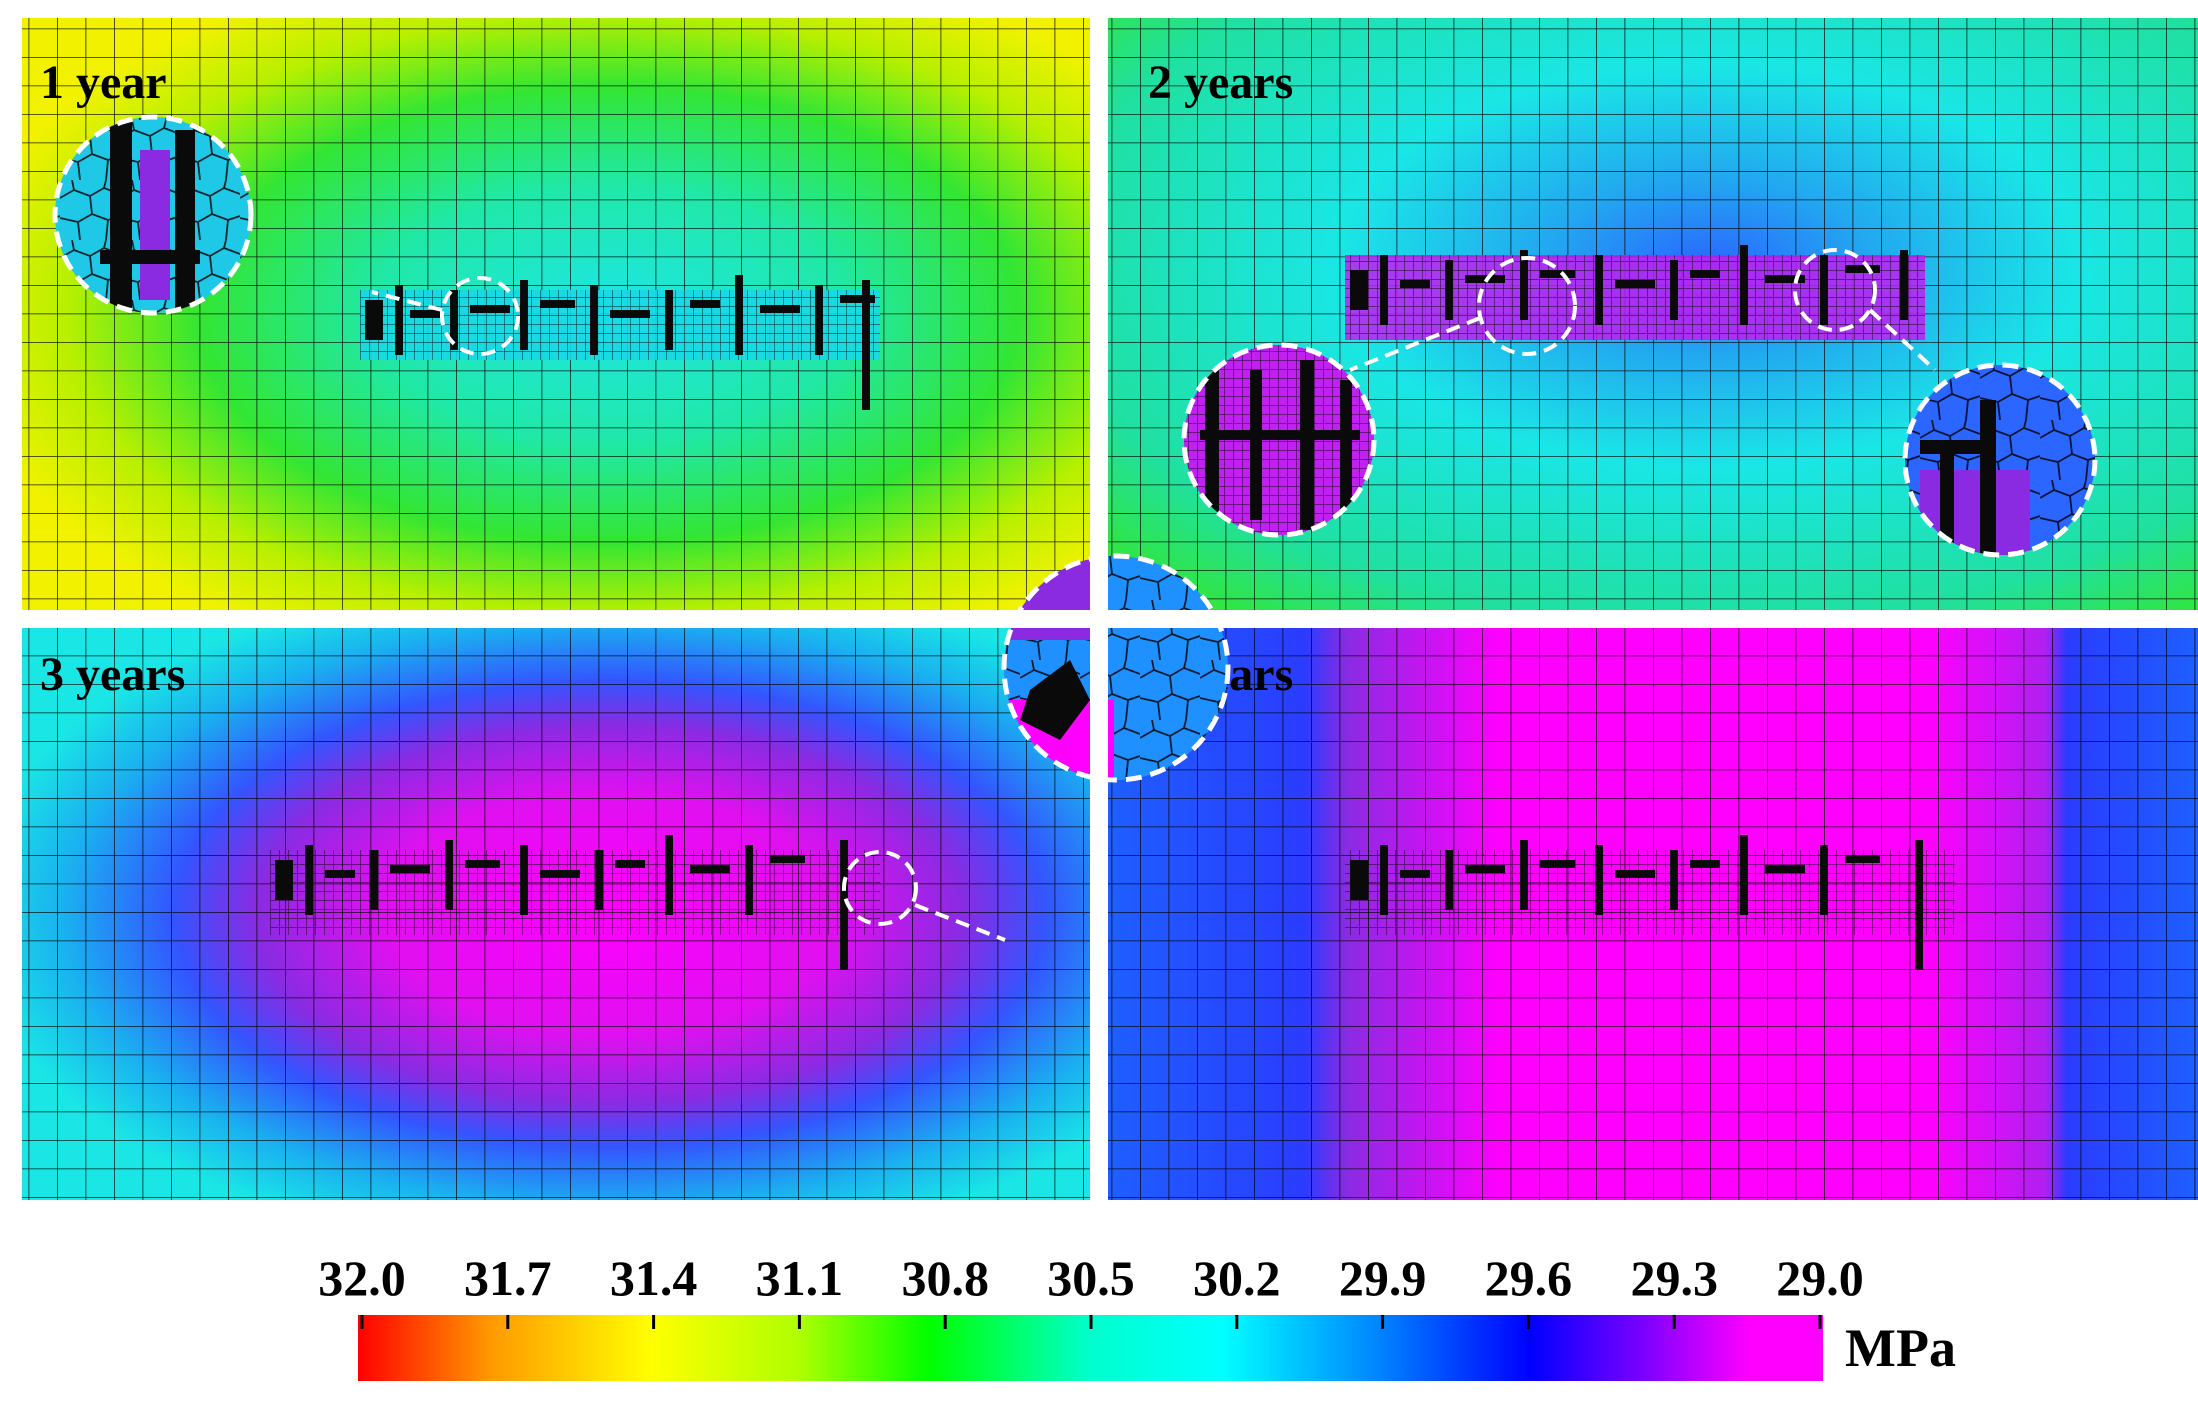  Describe the element at coordinates (103, 82) in the screenshot. I see `panel-label-1: 1 year` at that location.